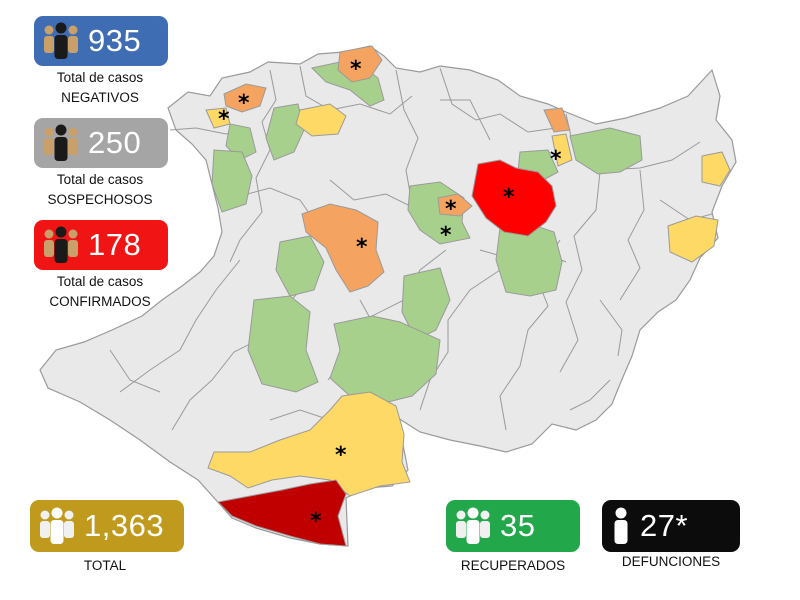 The height and width of the screenshot is (600, 800). Describe the element at coordinates (115, 40) in the screenshot. I see `negativos-value: 935` at that location.